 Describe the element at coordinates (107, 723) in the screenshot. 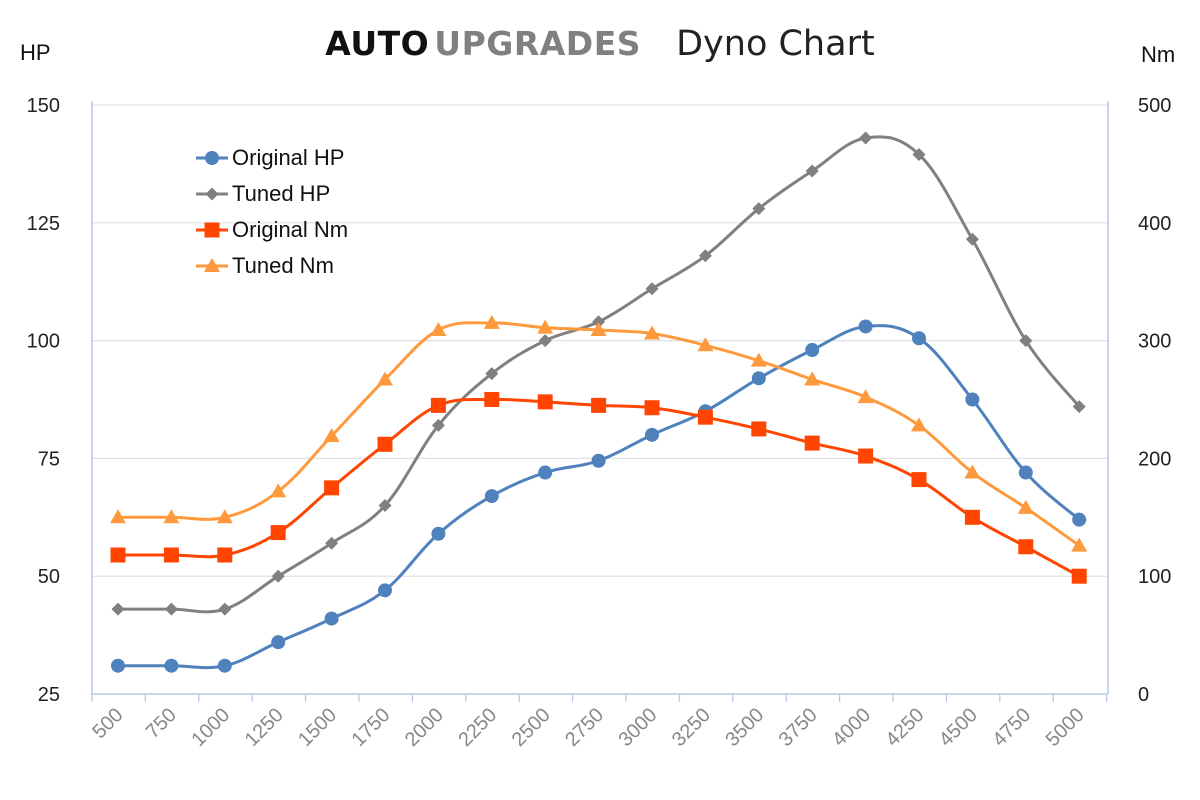

I see `x-tick-label: 500` at that location.